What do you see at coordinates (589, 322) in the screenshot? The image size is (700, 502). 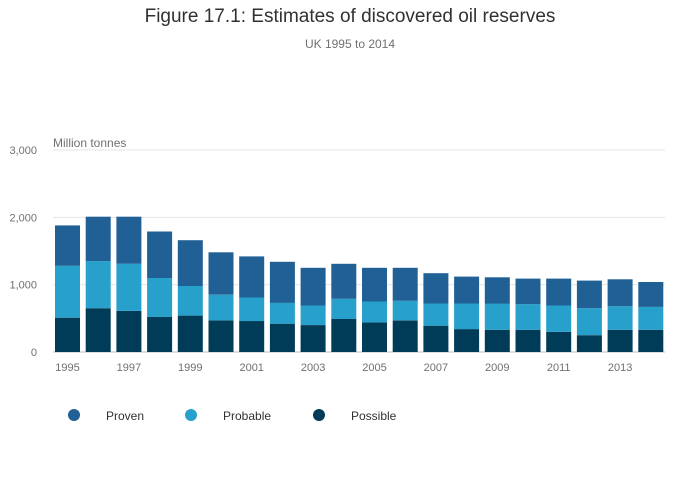 I see `bar-probable-2012` at bounding box center [589, 322].